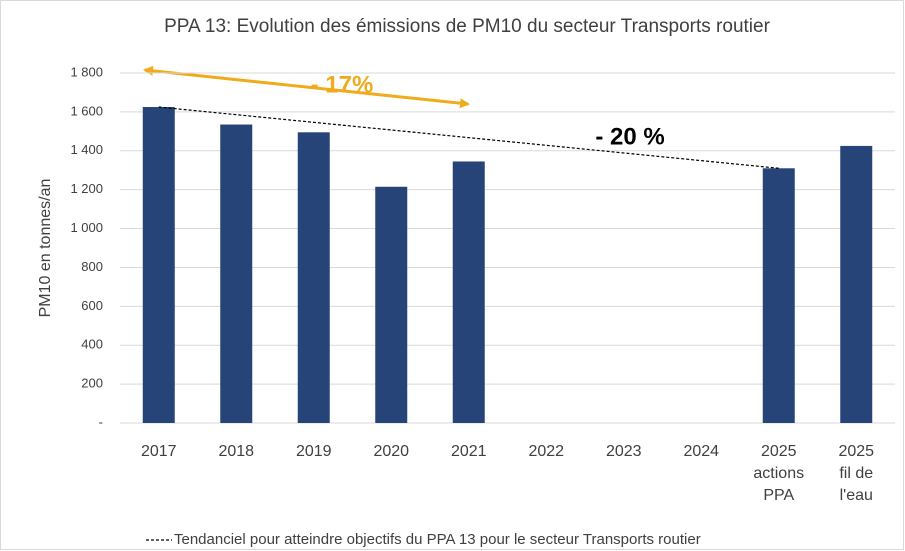  Describe the element at coordinates (469, 451) in the screenshot. I see `x-tick-label: 2021` at that location.